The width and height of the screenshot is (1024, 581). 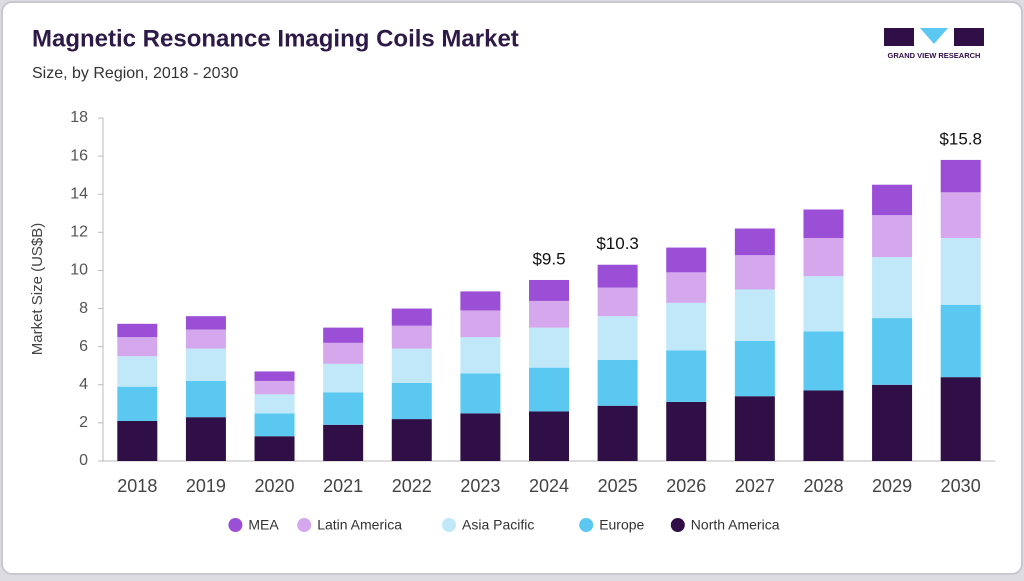 I want to click on x-tick-label: 2019, so click(x=206, y=486).